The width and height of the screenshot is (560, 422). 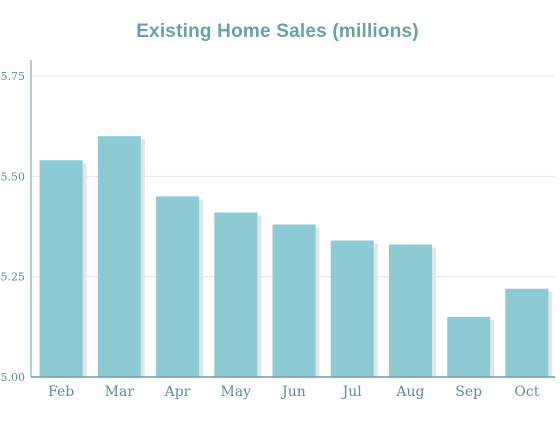 What do you see at coordinates (235, 392) in the screenshot?
I see `x-tick-label-may: May` at bounding box center [235, 392].